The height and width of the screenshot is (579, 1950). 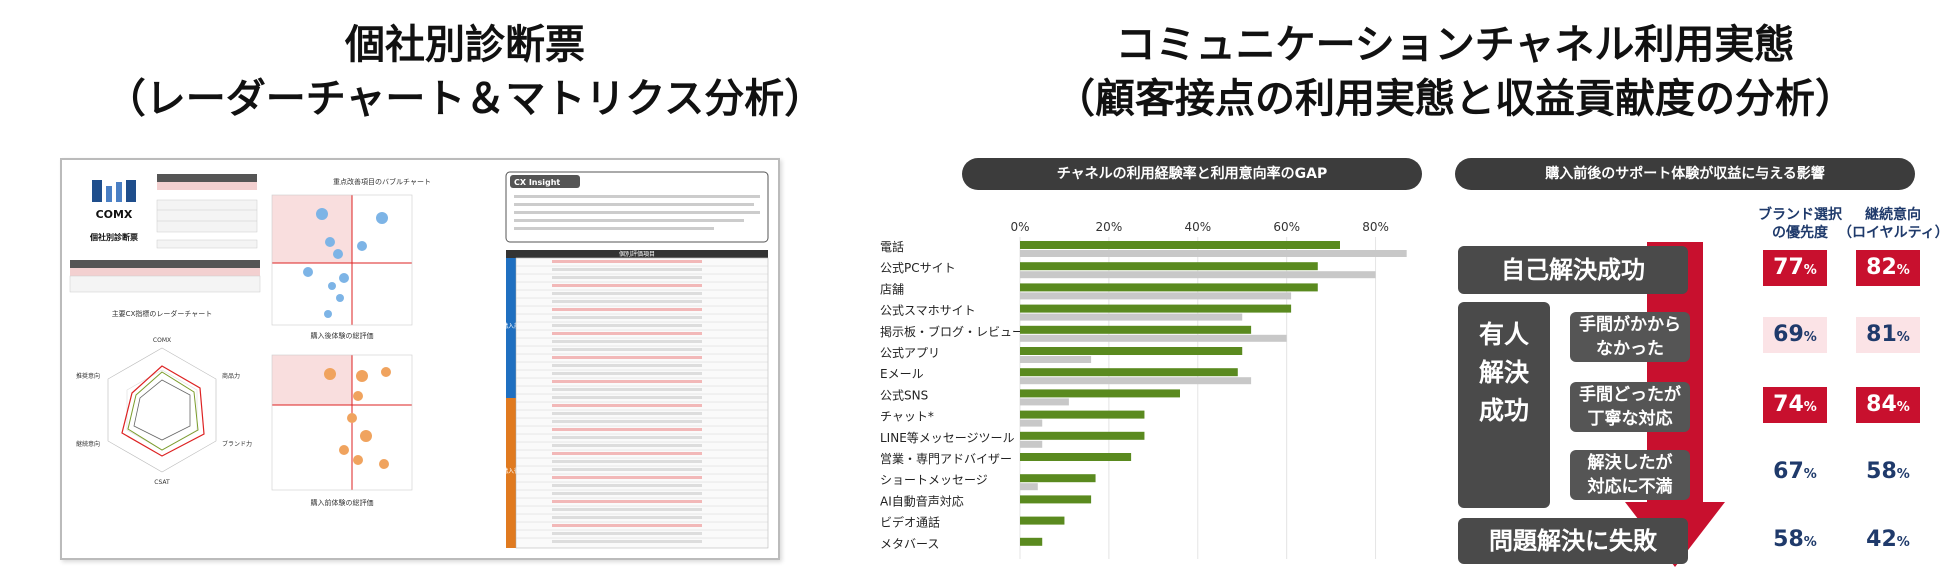 I want to click on category-label: ビデオ通話, so click(x=910, y=522).